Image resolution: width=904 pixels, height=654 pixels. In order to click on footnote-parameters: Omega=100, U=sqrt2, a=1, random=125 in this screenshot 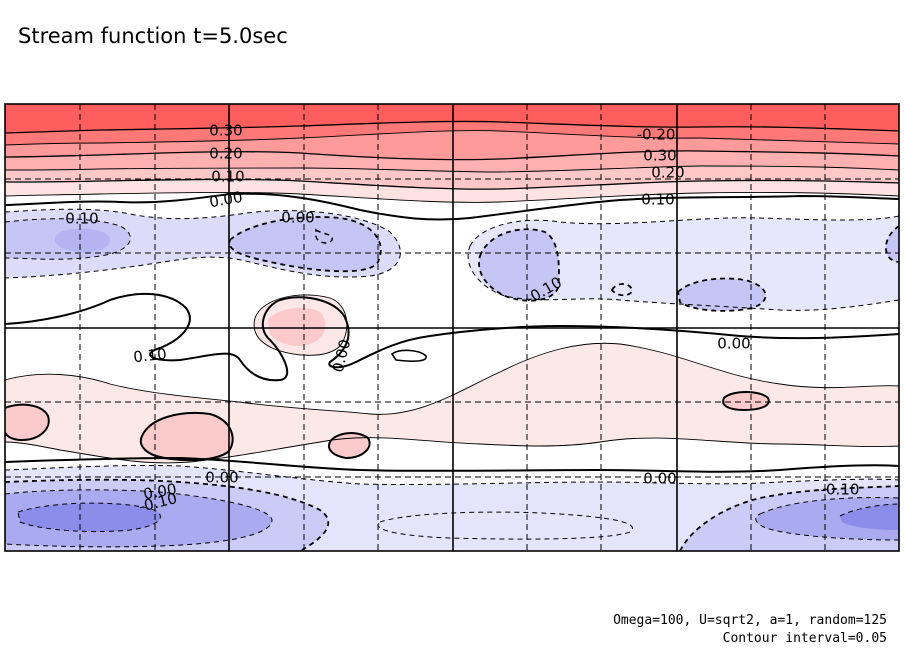, I will do `click(750, 620)`.